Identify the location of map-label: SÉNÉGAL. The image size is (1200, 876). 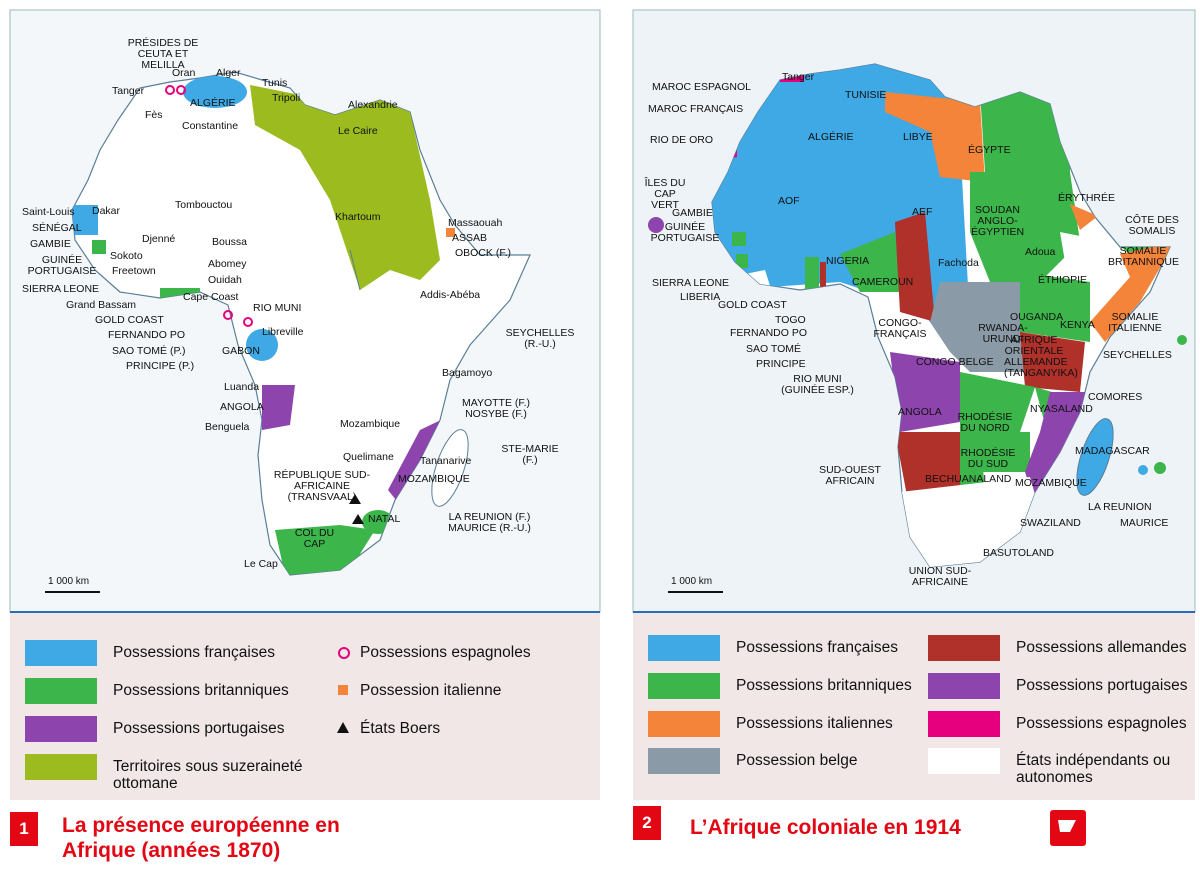
(57, 228).